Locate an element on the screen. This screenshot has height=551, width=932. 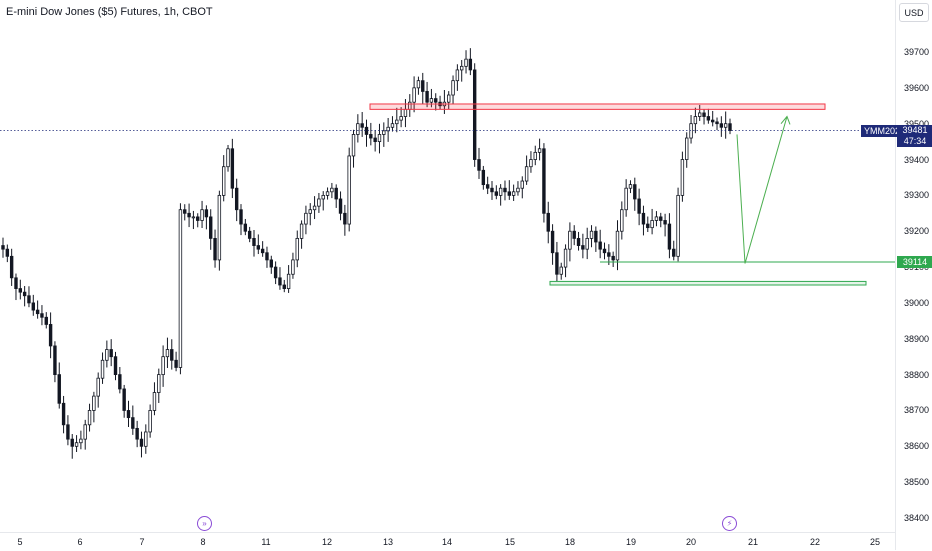
time-tick-label: 7 is located at coordinates (142, 542).